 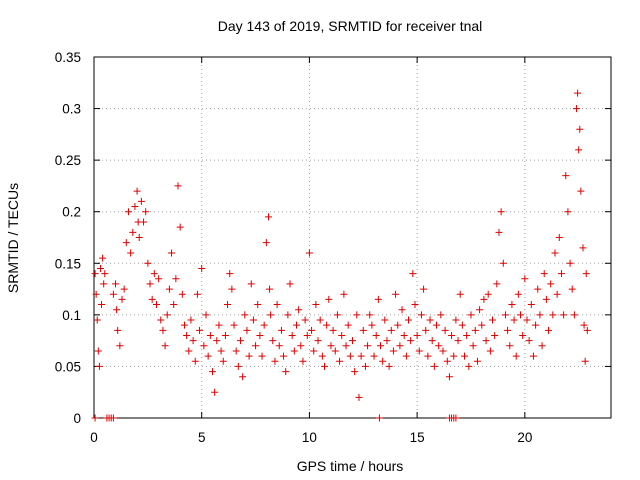 What do you see at coordinates (71, 315) in the screenshot?
I see `y-tick-label: 0.1` at bounding box center [71, 315].